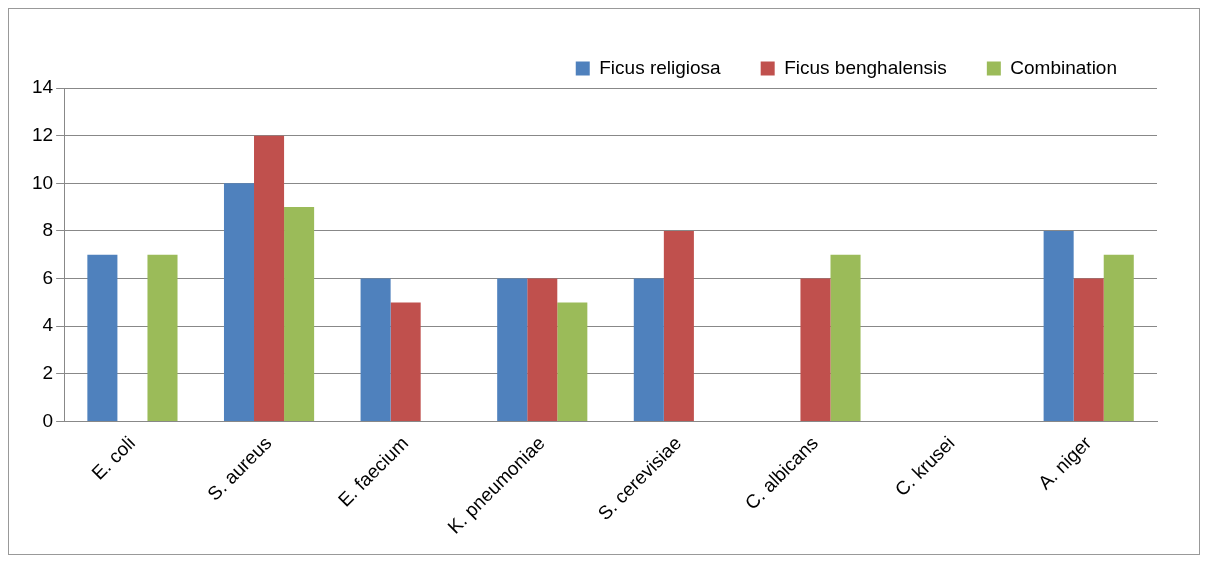  I want to click on y-tick-label: 8, so click(48, 230).